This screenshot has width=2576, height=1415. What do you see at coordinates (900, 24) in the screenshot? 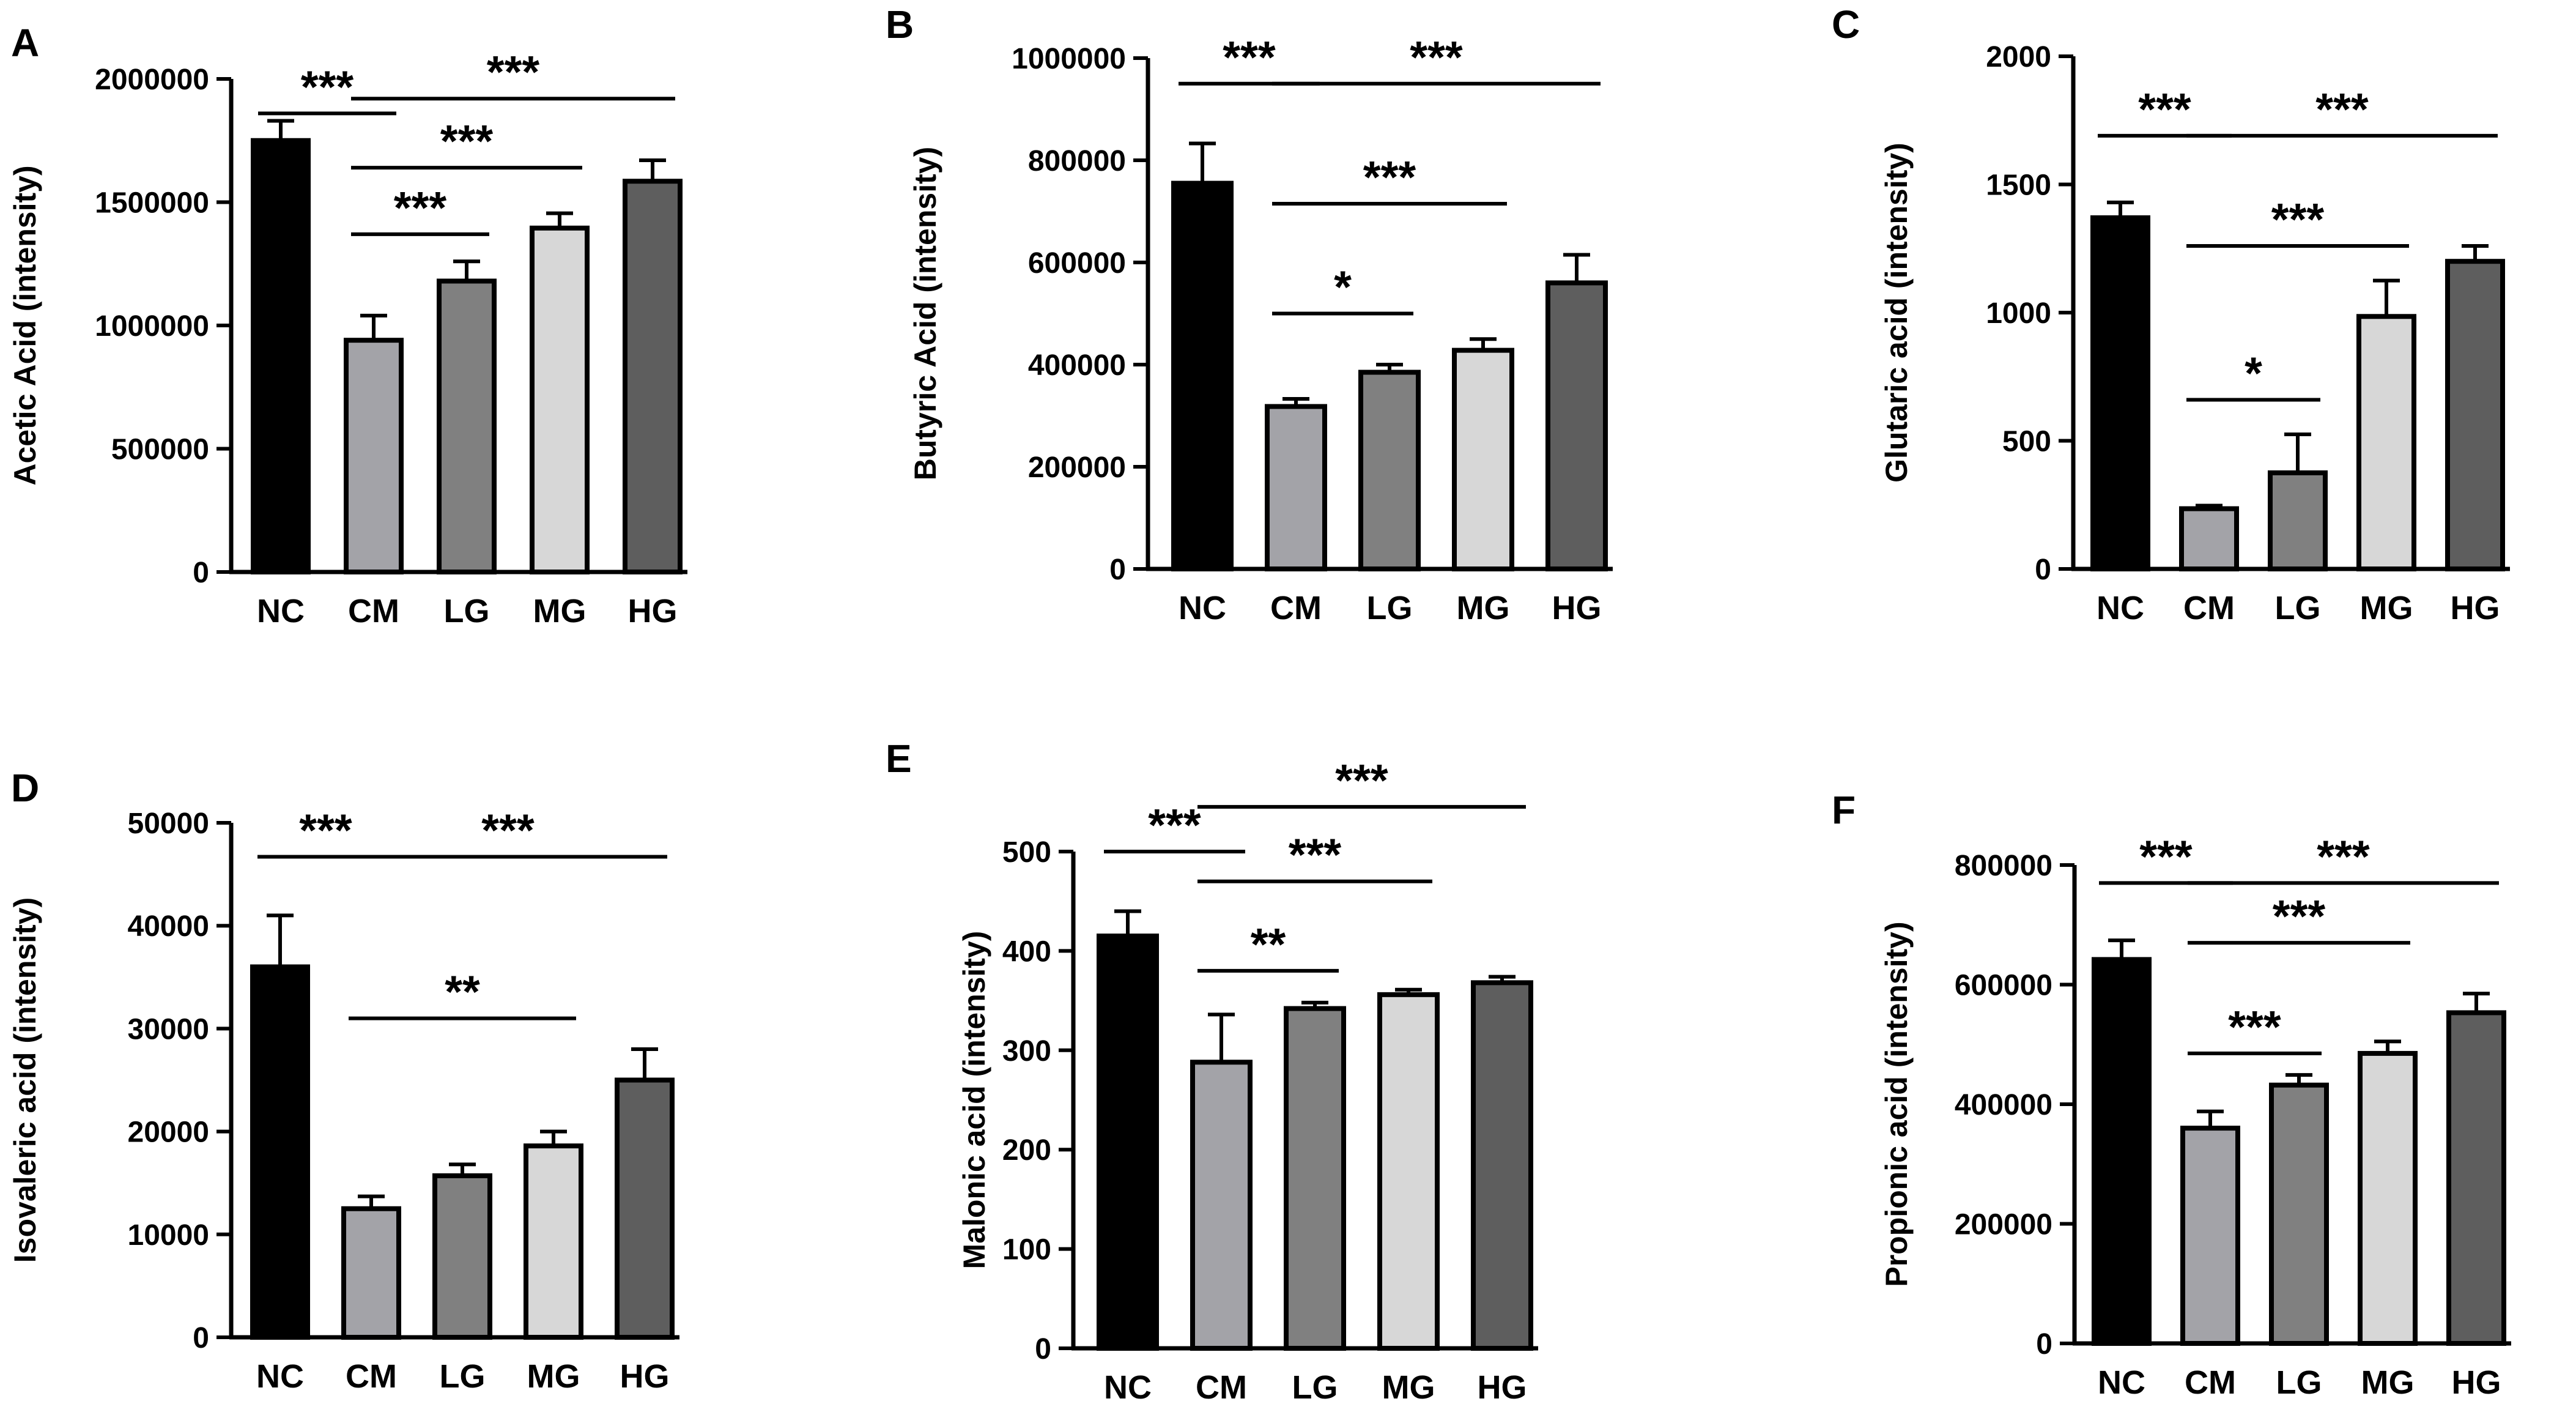
I see `panel-b-letter: B` at bounding box center [900, 24].